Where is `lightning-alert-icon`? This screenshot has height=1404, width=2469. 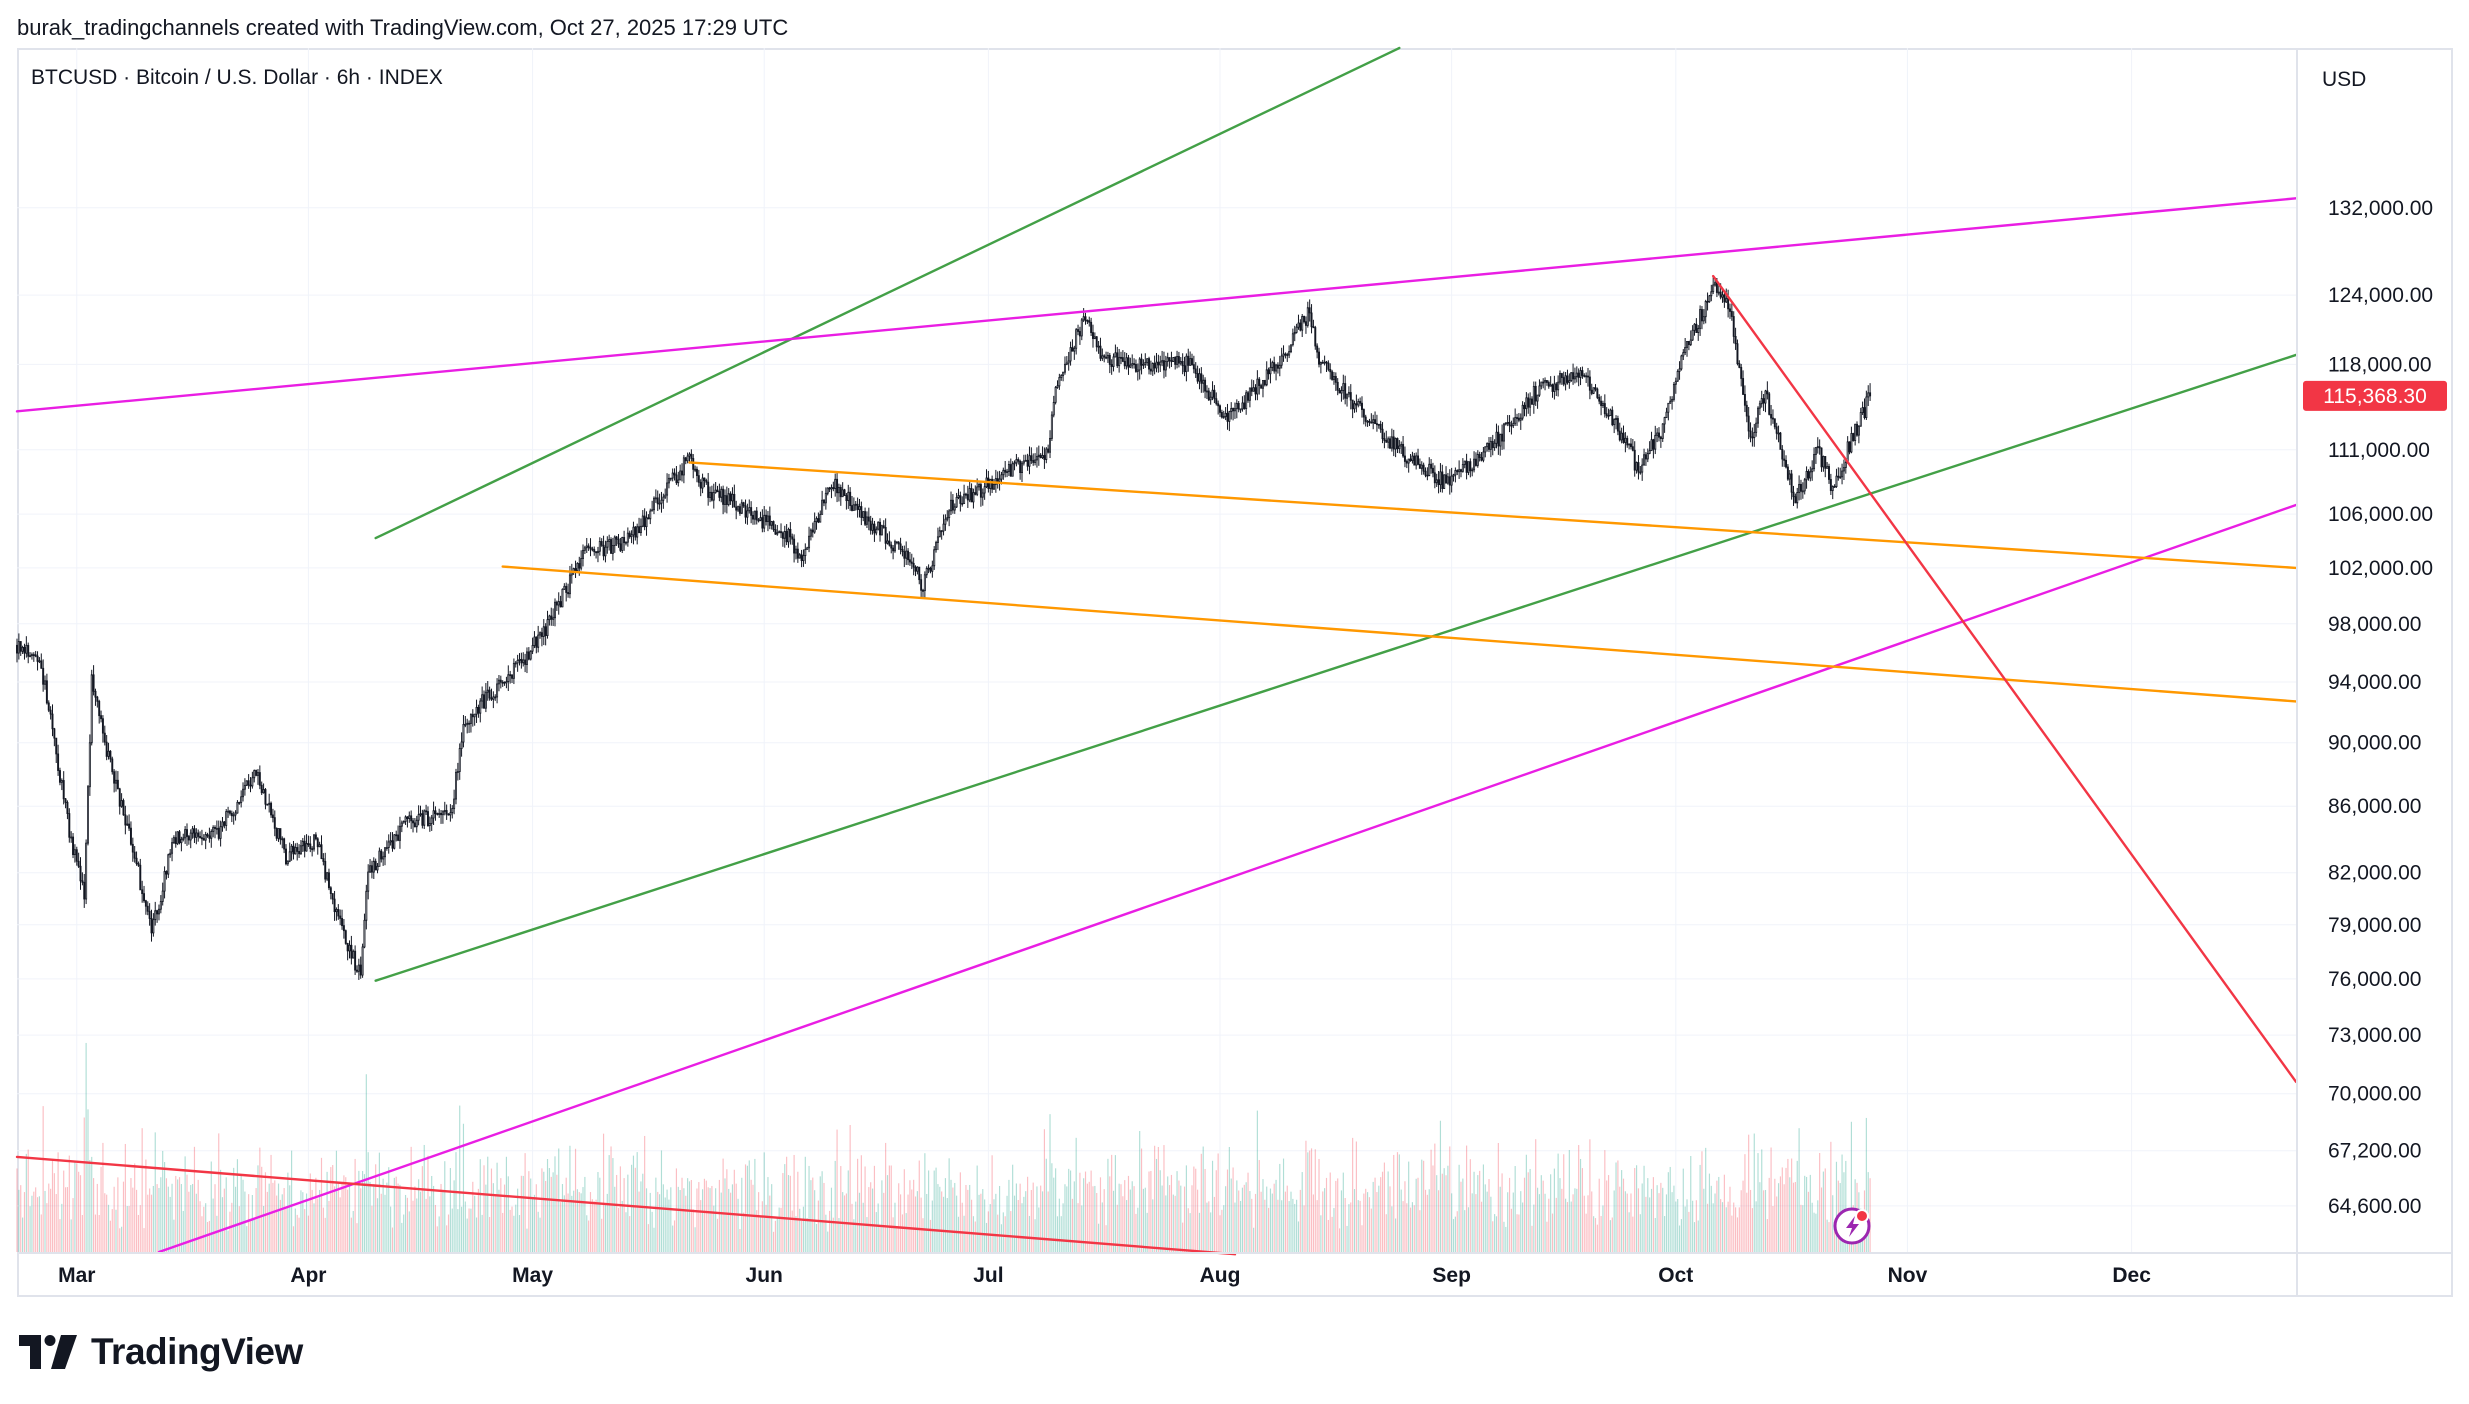 lightning-alert-icon is located at coordinates (1852, 1226).